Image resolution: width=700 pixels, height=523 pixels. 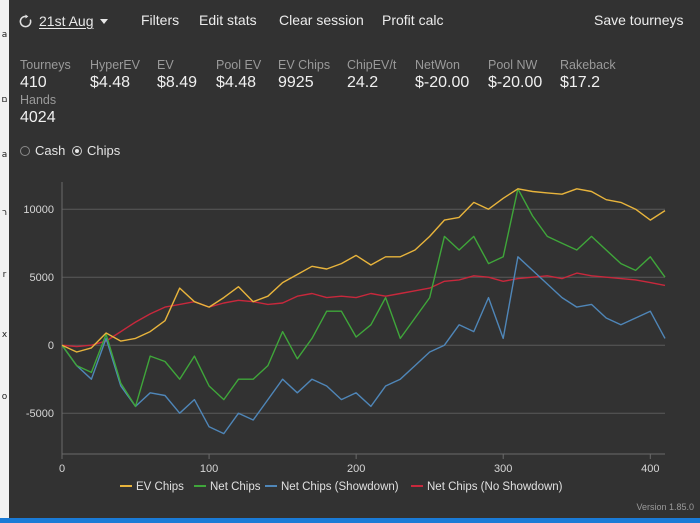 I want to click on stat-ev: EV $8.49, so click(x=177, y=75).